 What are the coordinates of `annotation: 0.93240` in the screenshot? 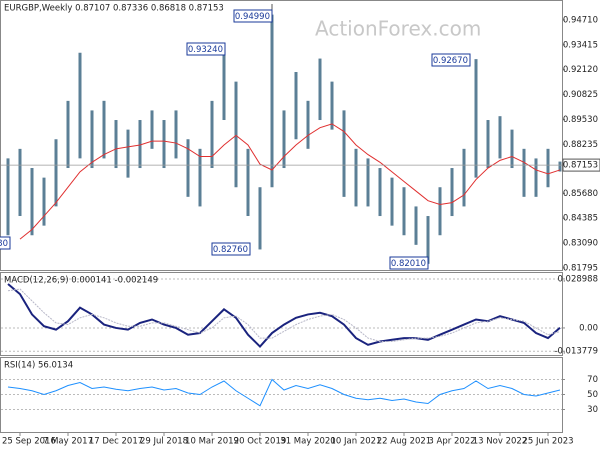 It's located at (205, 50).